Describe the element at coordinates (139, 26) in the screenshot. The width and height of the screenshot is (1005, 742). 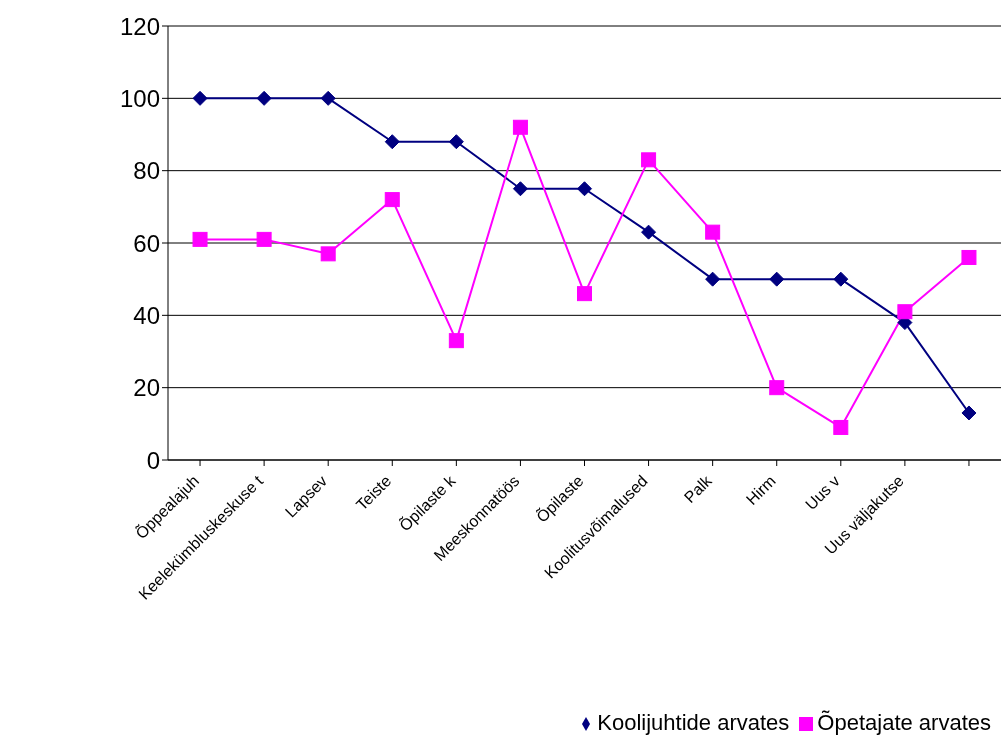
I see `y-tick-label: 120` at that location.